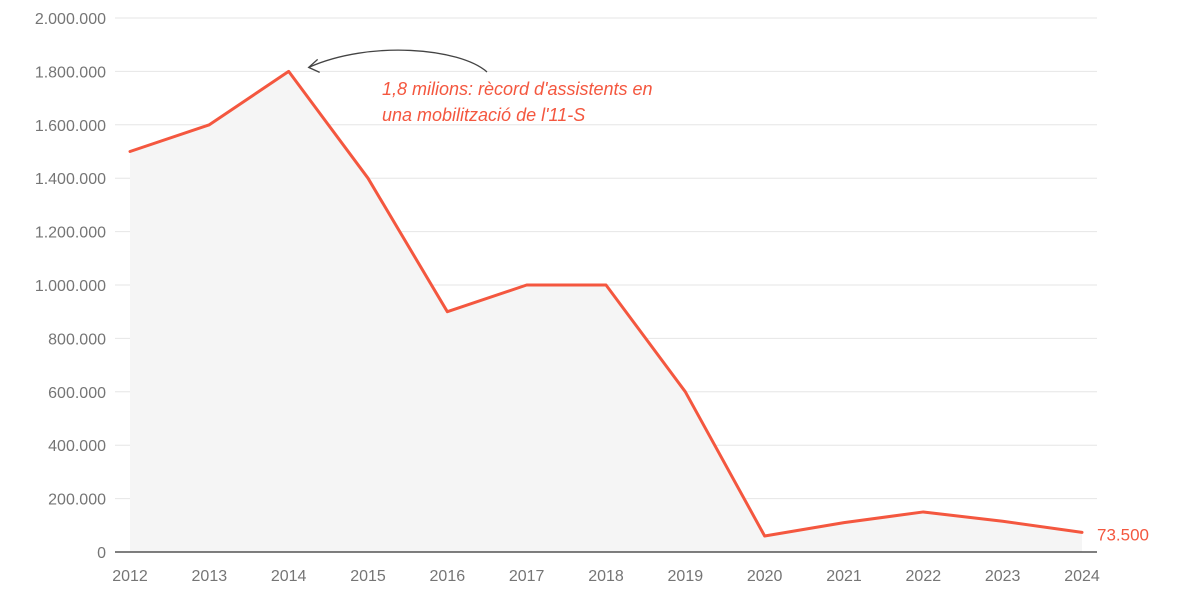 The height and width of the screenshot is (597, 1200). Describe the element at coordinates (844, 576) in the screenshot. I see `x-tick-label: 2021` at that location.